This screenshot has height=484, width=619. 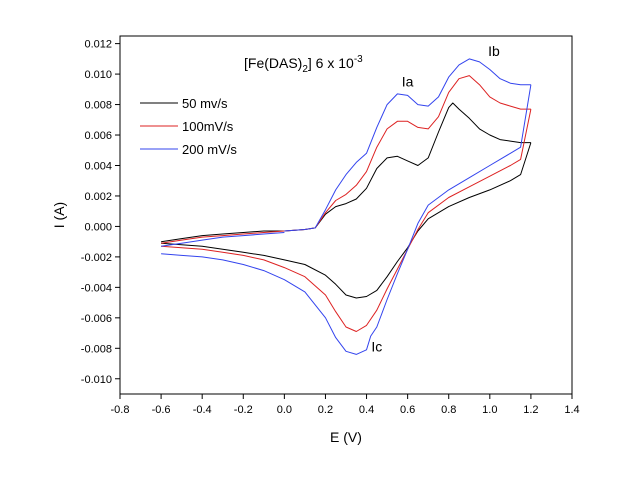 I want to click on series-line-1-return, so click(x=223, y=237).